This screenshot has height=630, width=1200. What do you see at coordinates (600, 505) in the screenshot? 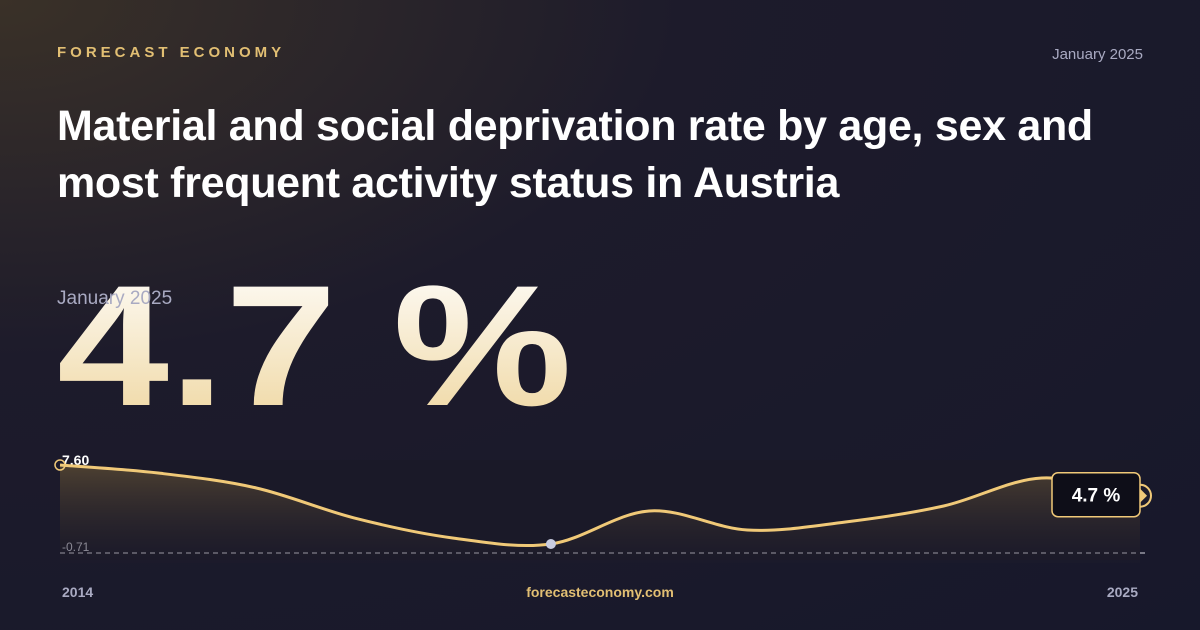
I see `line` at bounding box center [600, 505].